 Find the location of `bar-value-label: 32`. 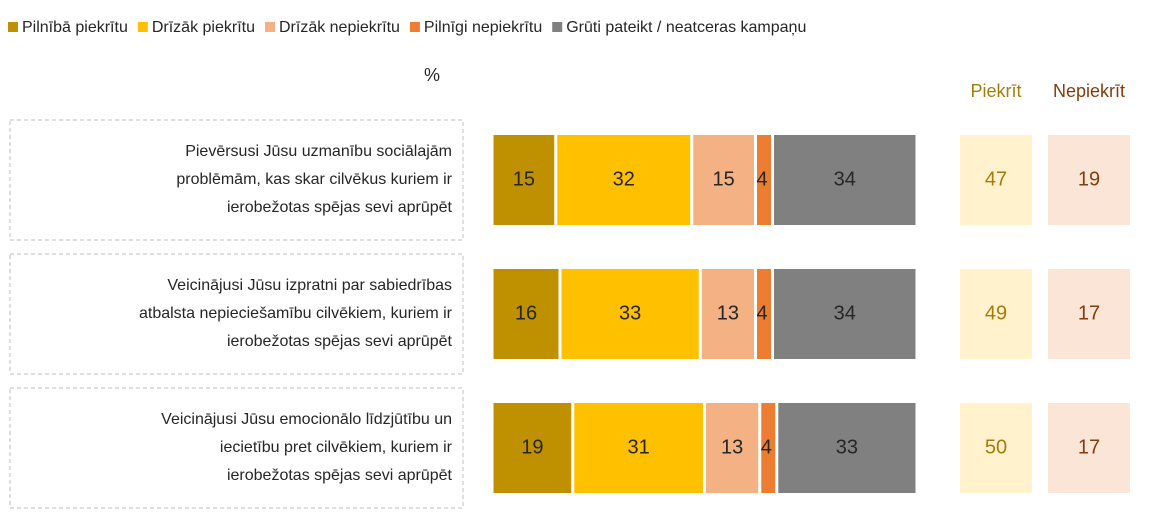

bar-value-label: 32 is located at coordinates (624, 179).